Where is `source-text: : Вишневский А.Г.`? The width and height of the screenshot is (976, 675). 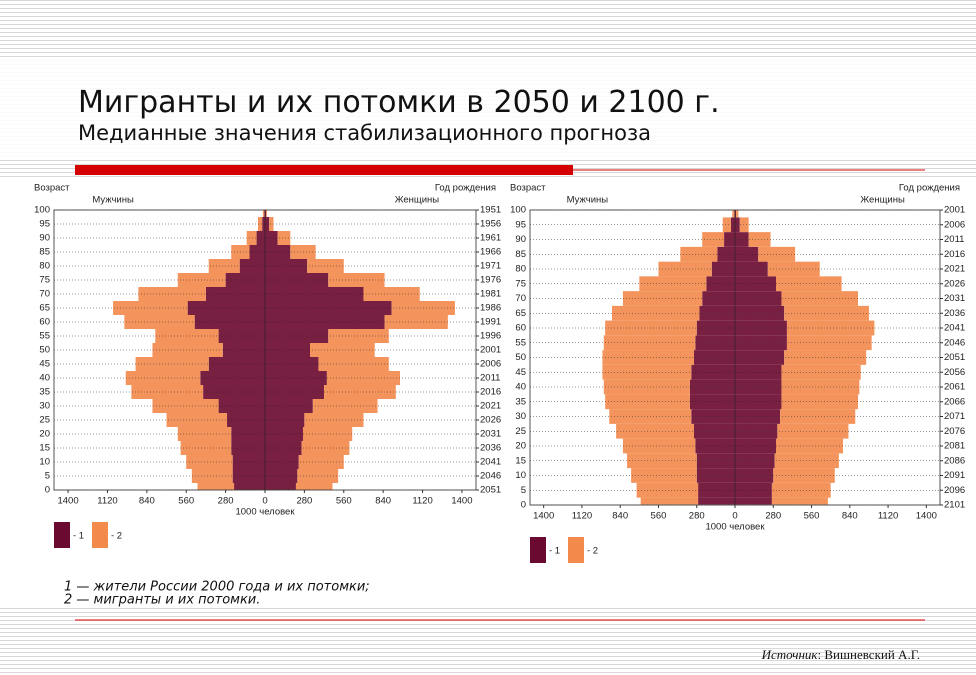 source-text: : Вишневский А.Г. is located at coordinates (869, 654).